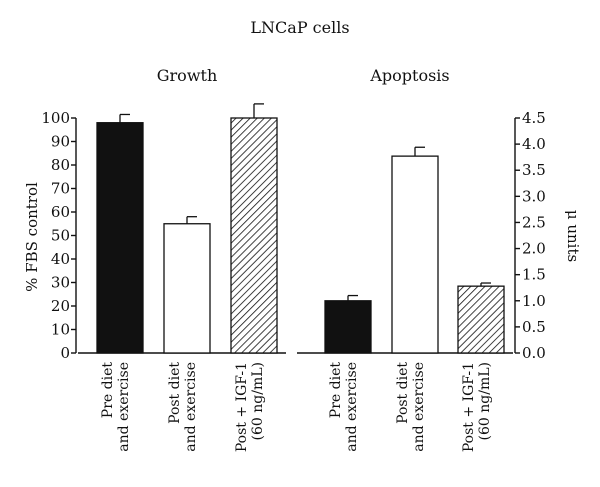 This screenshot has height=487, width=600. What do you see at coordinates (55, 118) in the screenshot?
I see `y-tick-label-left: 100` at bounding box center [55, 118].